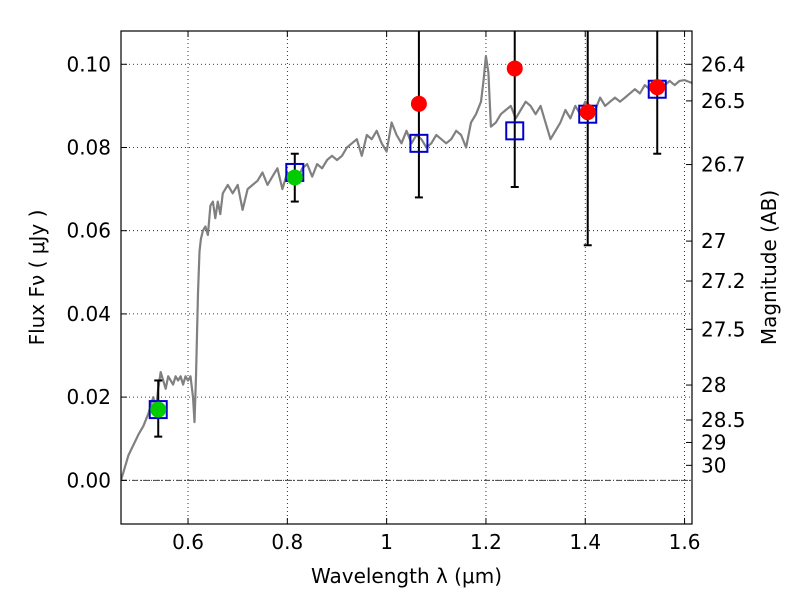 The image size is (800, 600). What do you see at coordinates (88, 314) in the screenshot?
I see `y-tick-label: 0.04` at bounding box center [88, 314].